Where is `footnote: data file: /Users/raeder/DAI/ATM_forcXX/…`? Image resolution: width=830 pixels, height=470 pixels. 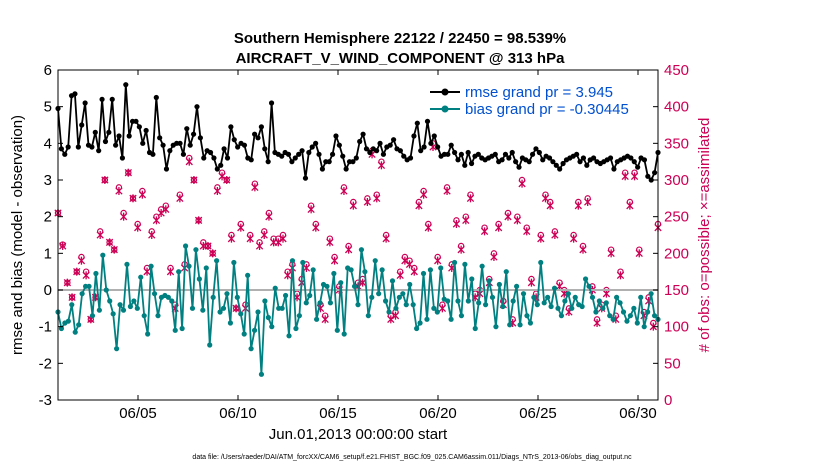
footnote: data file: /Users/raeder/DAI/ATM_forcXX/… is located at coordinates (412, 457).